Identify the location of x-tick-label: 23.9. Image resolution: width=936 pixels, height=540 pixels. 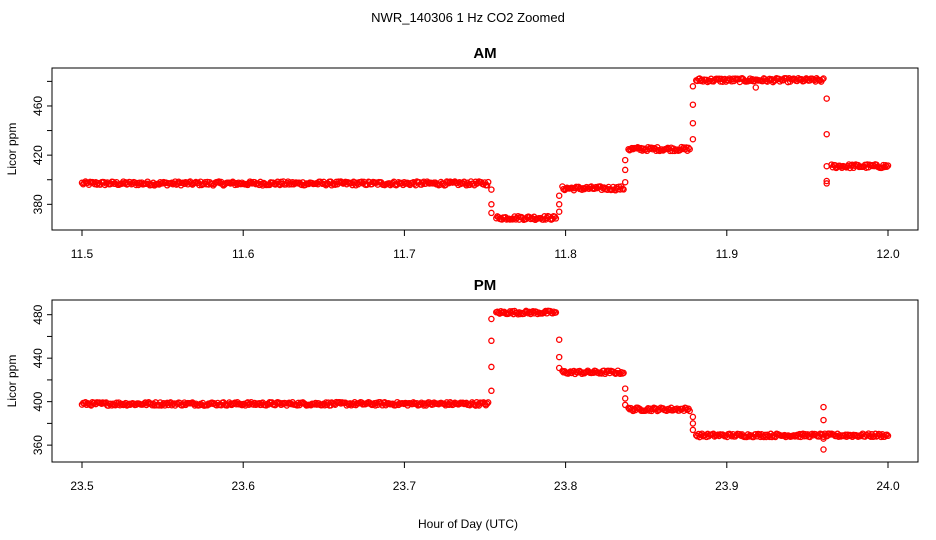
(727, 486).